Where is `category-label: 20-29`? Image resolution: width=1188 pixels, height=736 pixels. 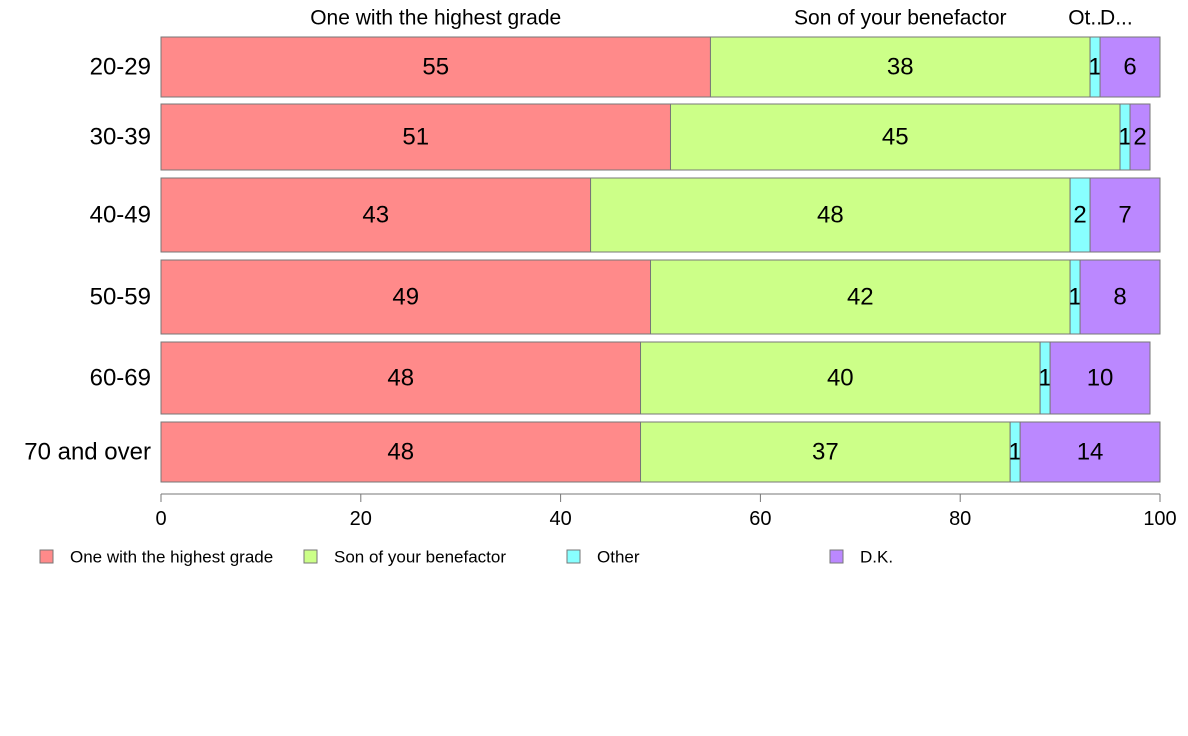 category-label: 20-29 is located at coordinates (120, 67).